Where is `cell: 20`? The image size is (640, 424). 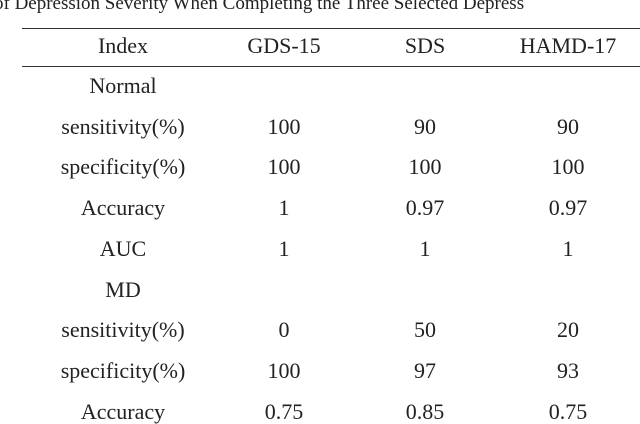
cell: 20 is located at coordinates (568, 330).